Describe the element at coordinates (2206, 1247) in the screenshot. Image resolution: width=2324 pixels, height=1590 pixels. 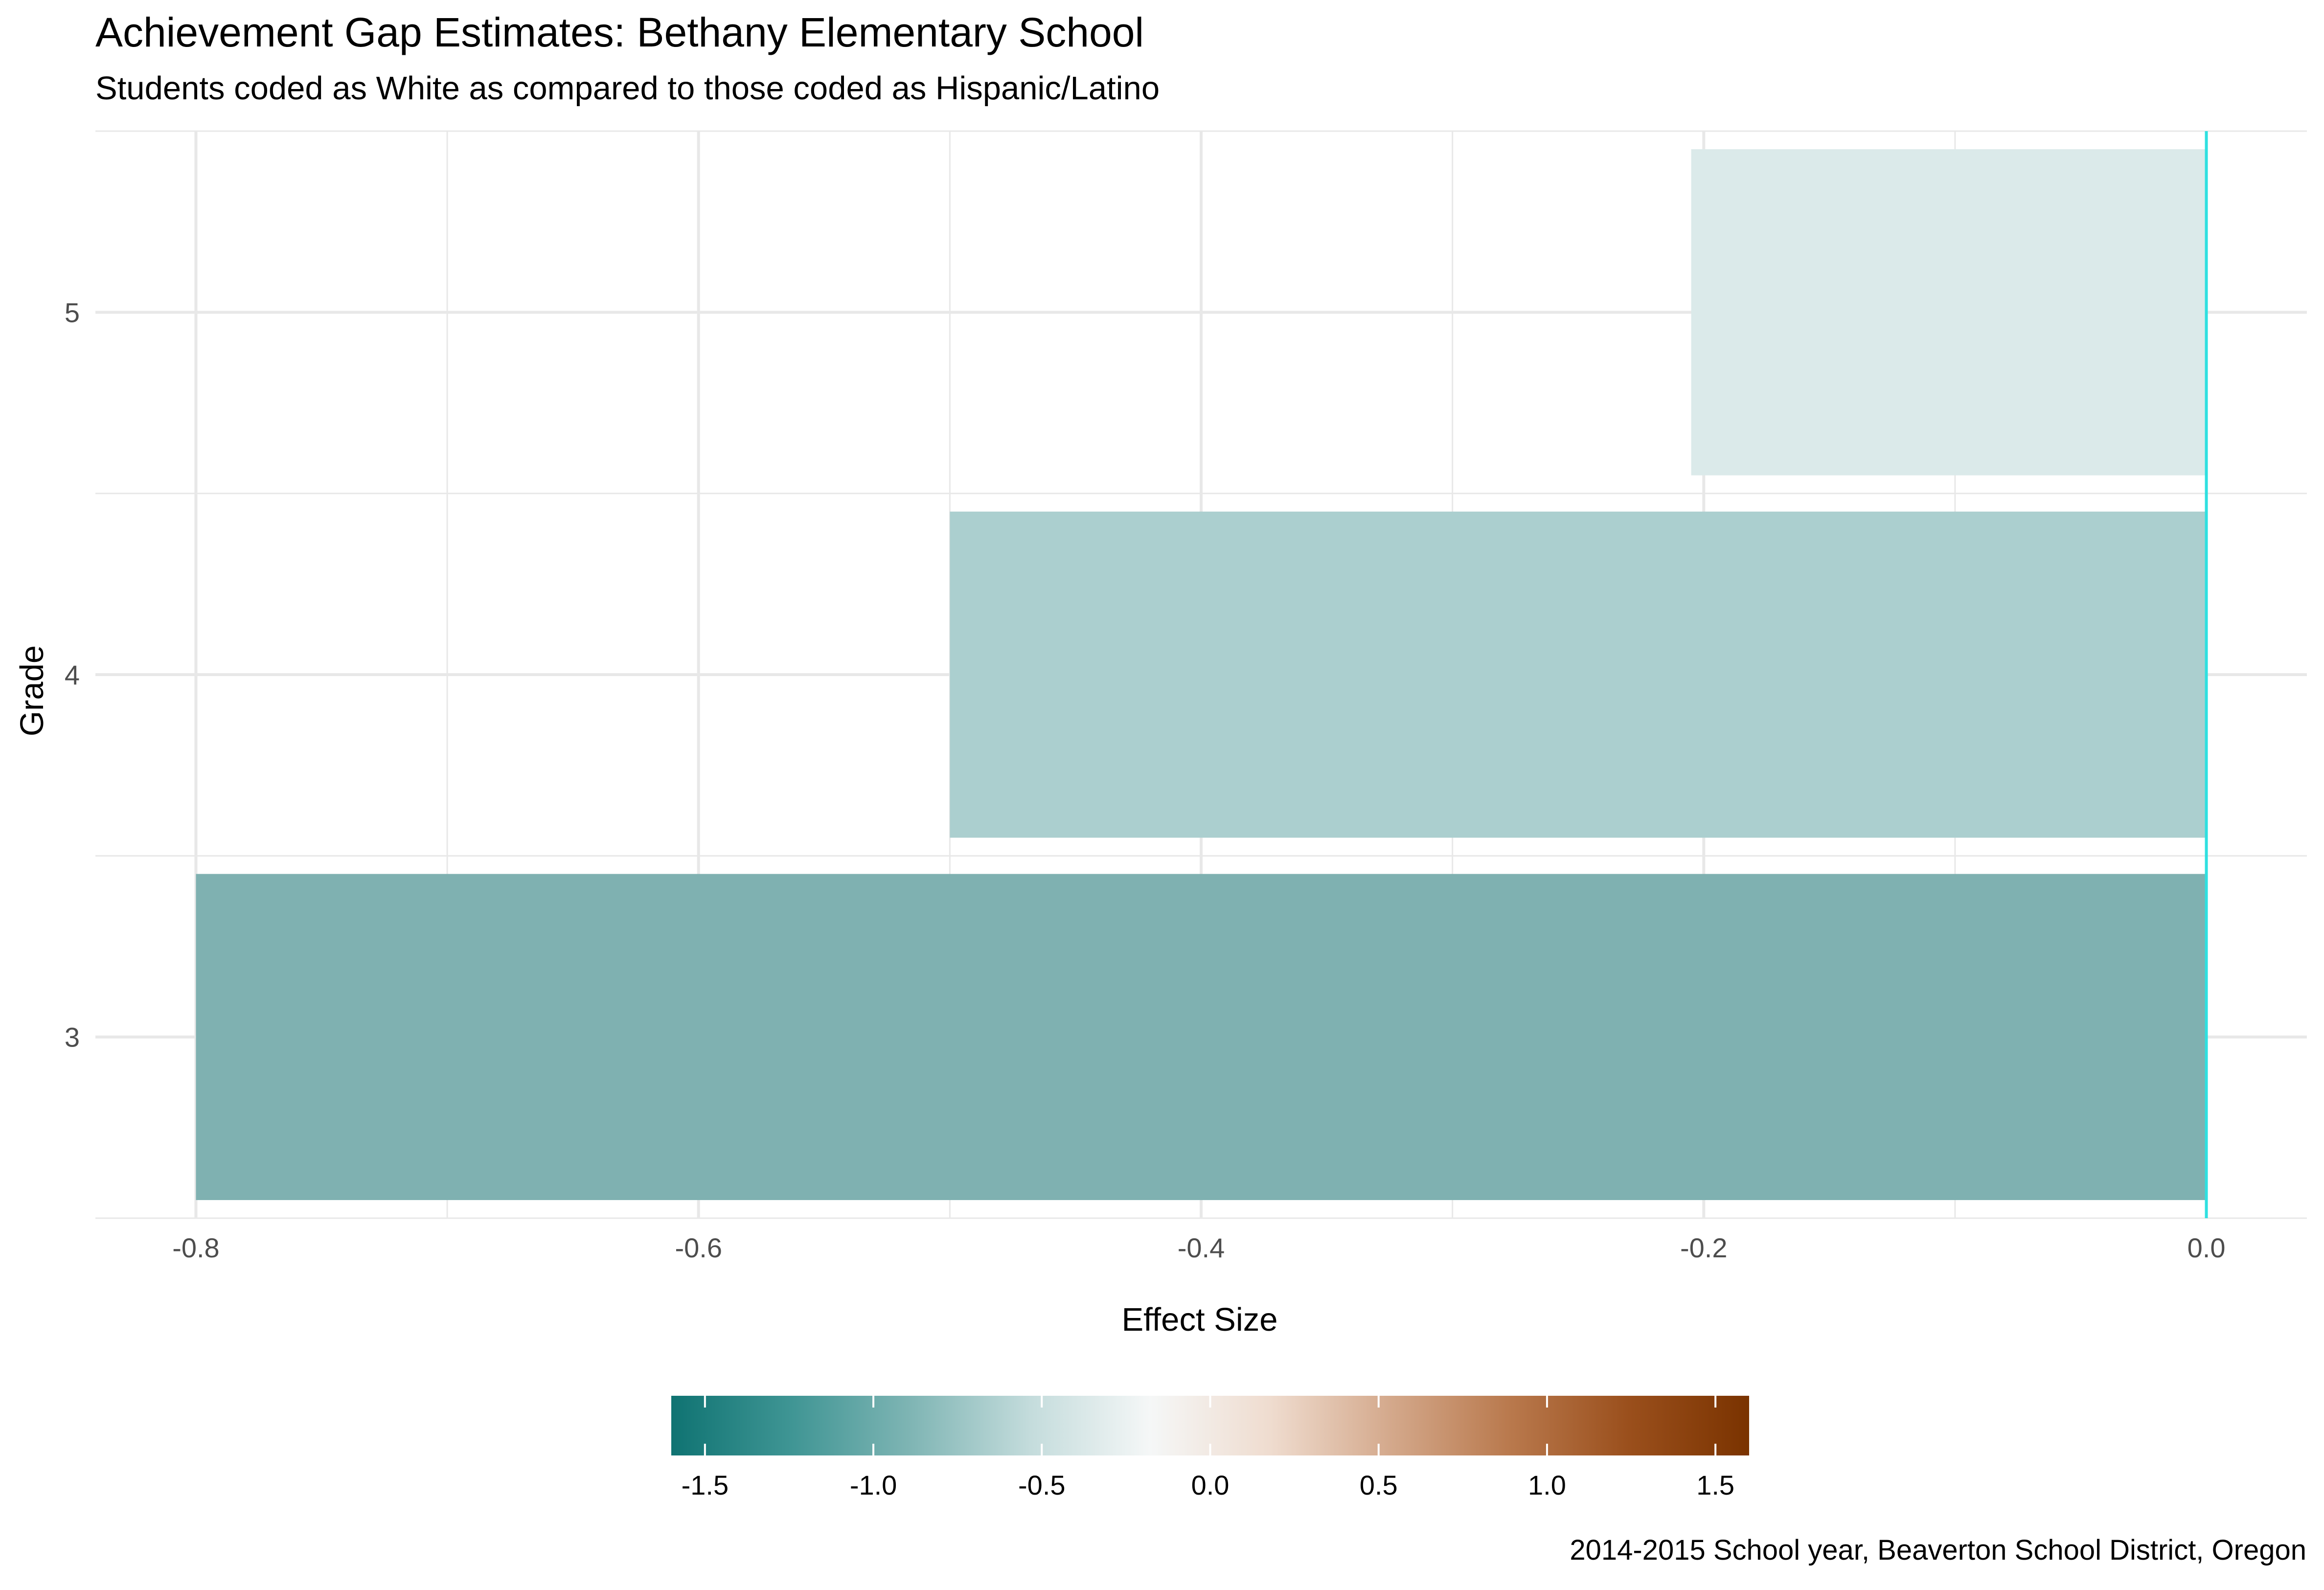
I see `x-tick-label: 0.0` at that location.